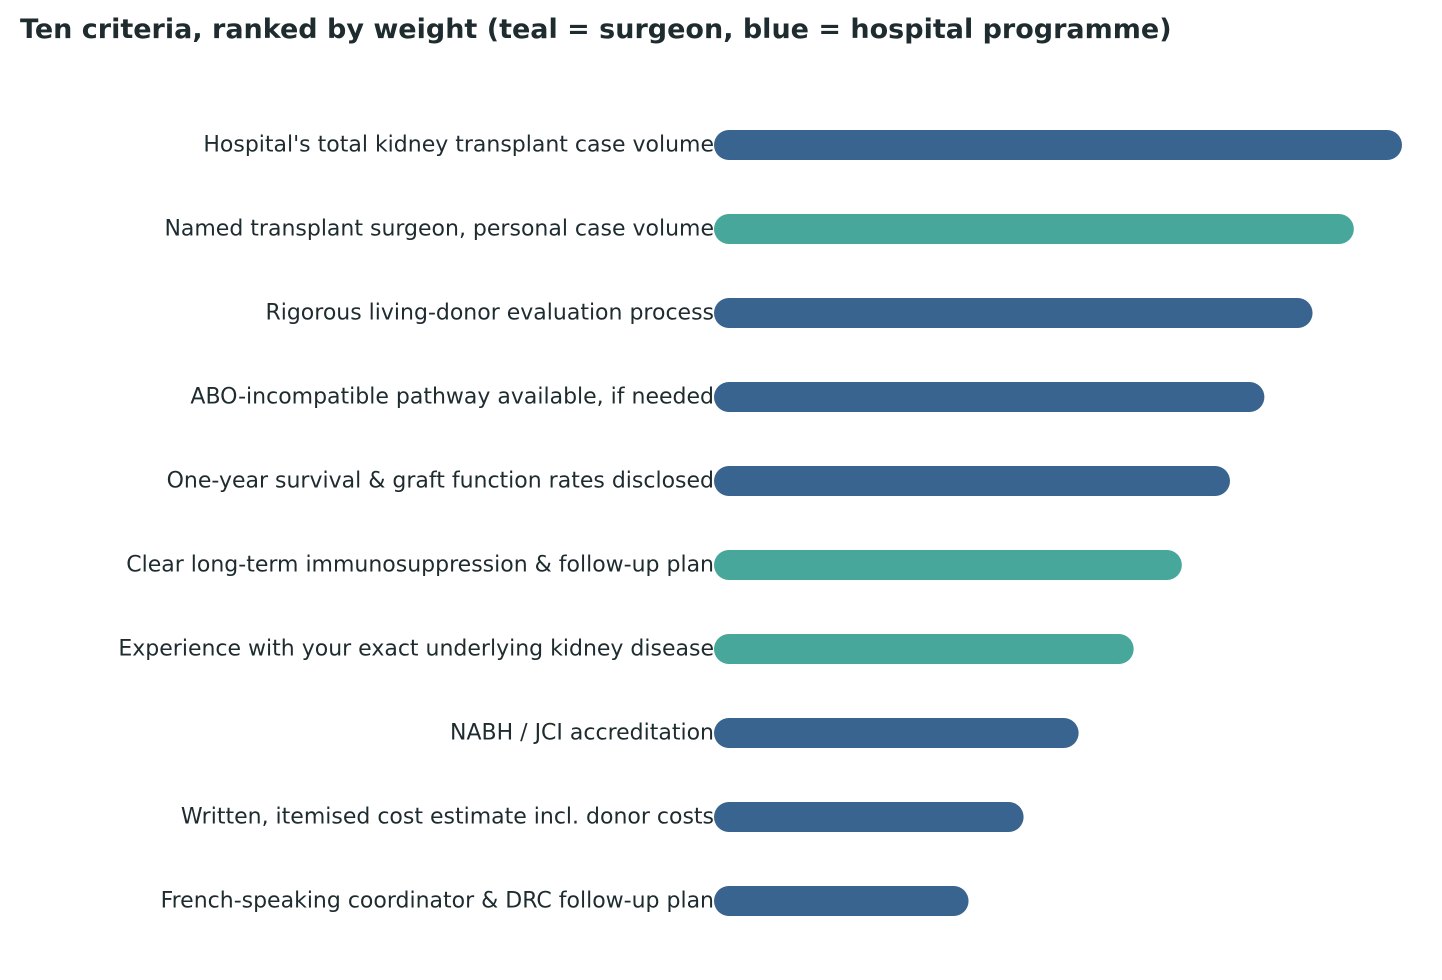 Image resolution: width=1442 pixels, height=980 pixels. I want to click on category-label: Rigorous living-donor evaluation process, so click(489, 313).